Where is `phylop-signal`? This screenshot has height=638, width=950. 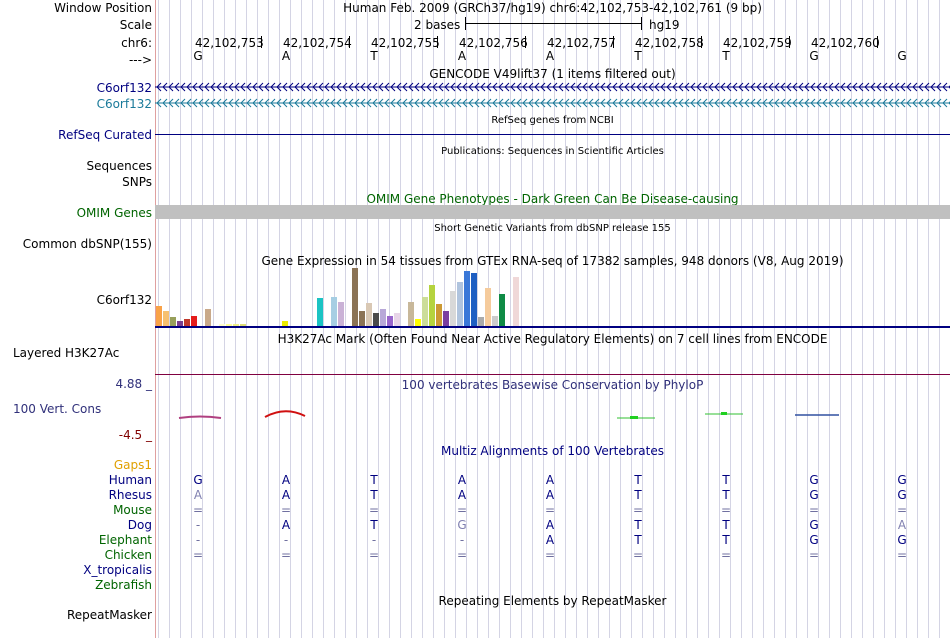
phylop-signal is located at coordinates (552, 415).